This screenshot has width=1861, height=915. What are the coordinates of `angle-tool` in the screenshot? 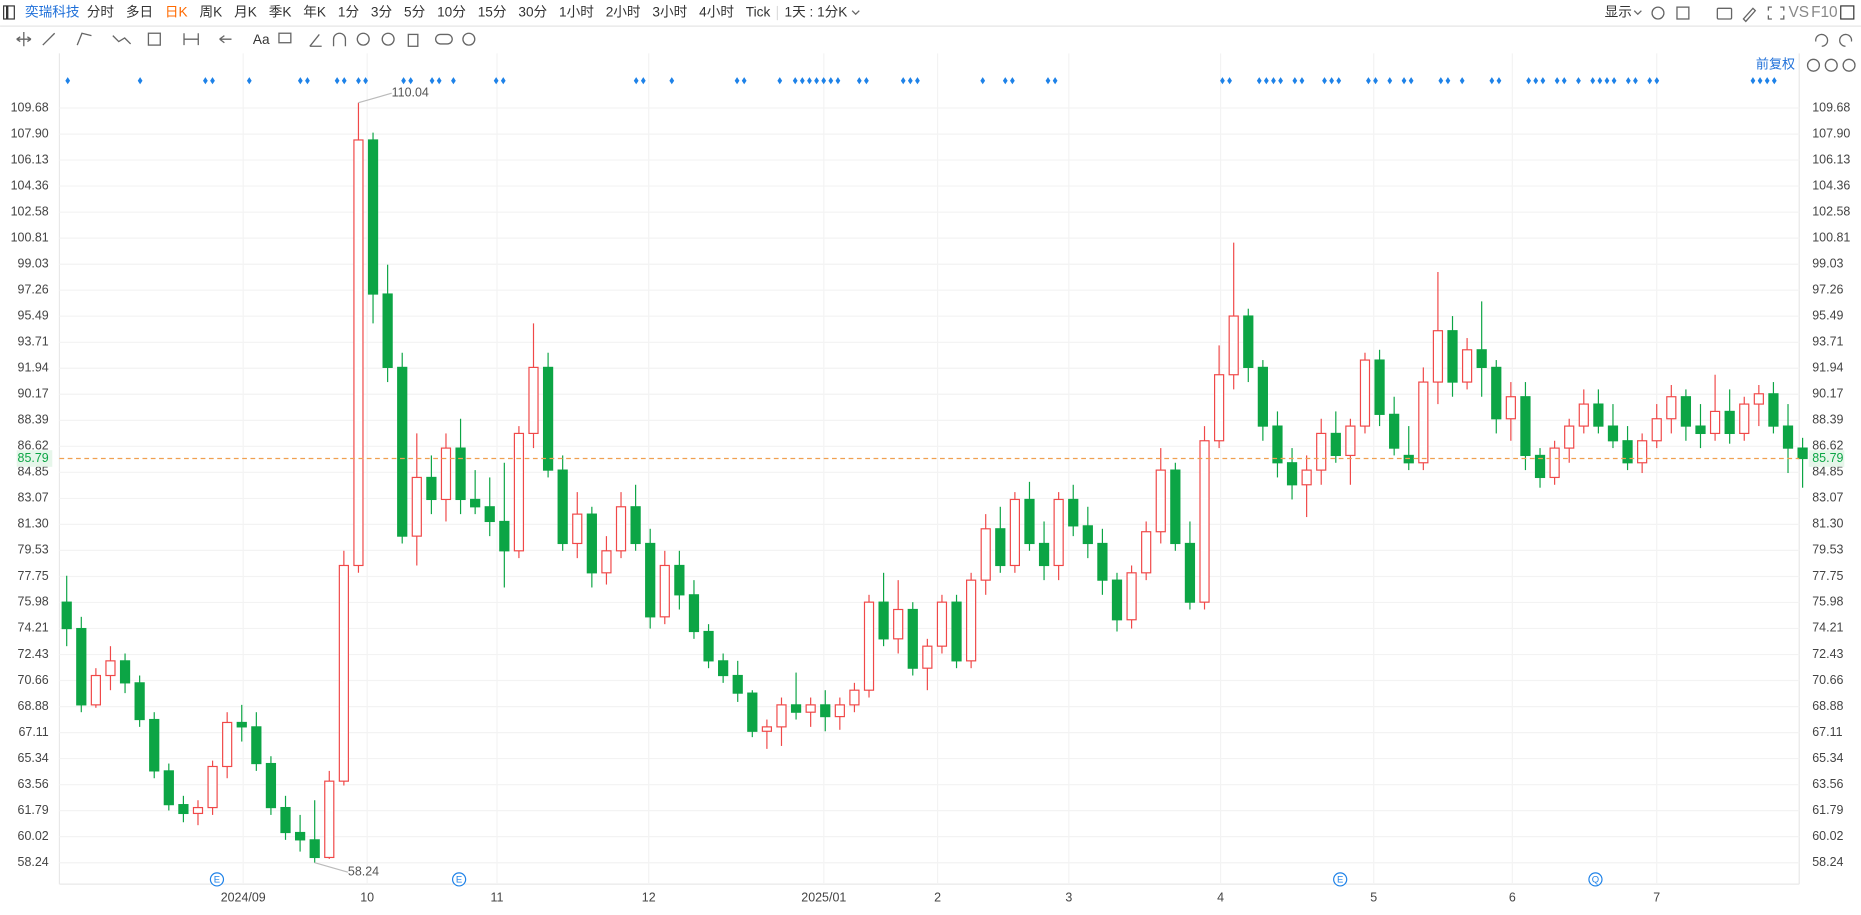 It's located at (315, 40).